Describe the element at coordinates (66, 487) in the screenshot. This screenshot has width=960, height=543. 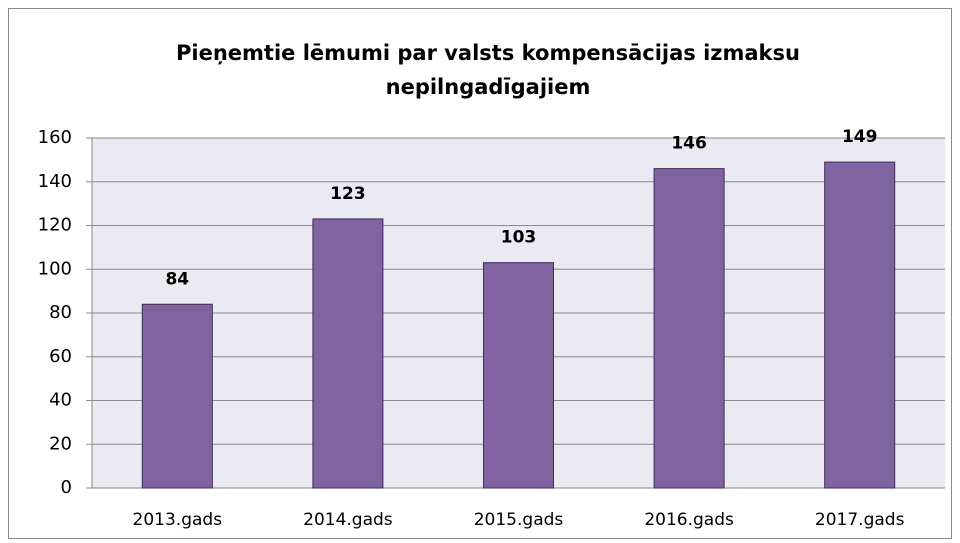
I see `y-tick-label: 0` at that location.